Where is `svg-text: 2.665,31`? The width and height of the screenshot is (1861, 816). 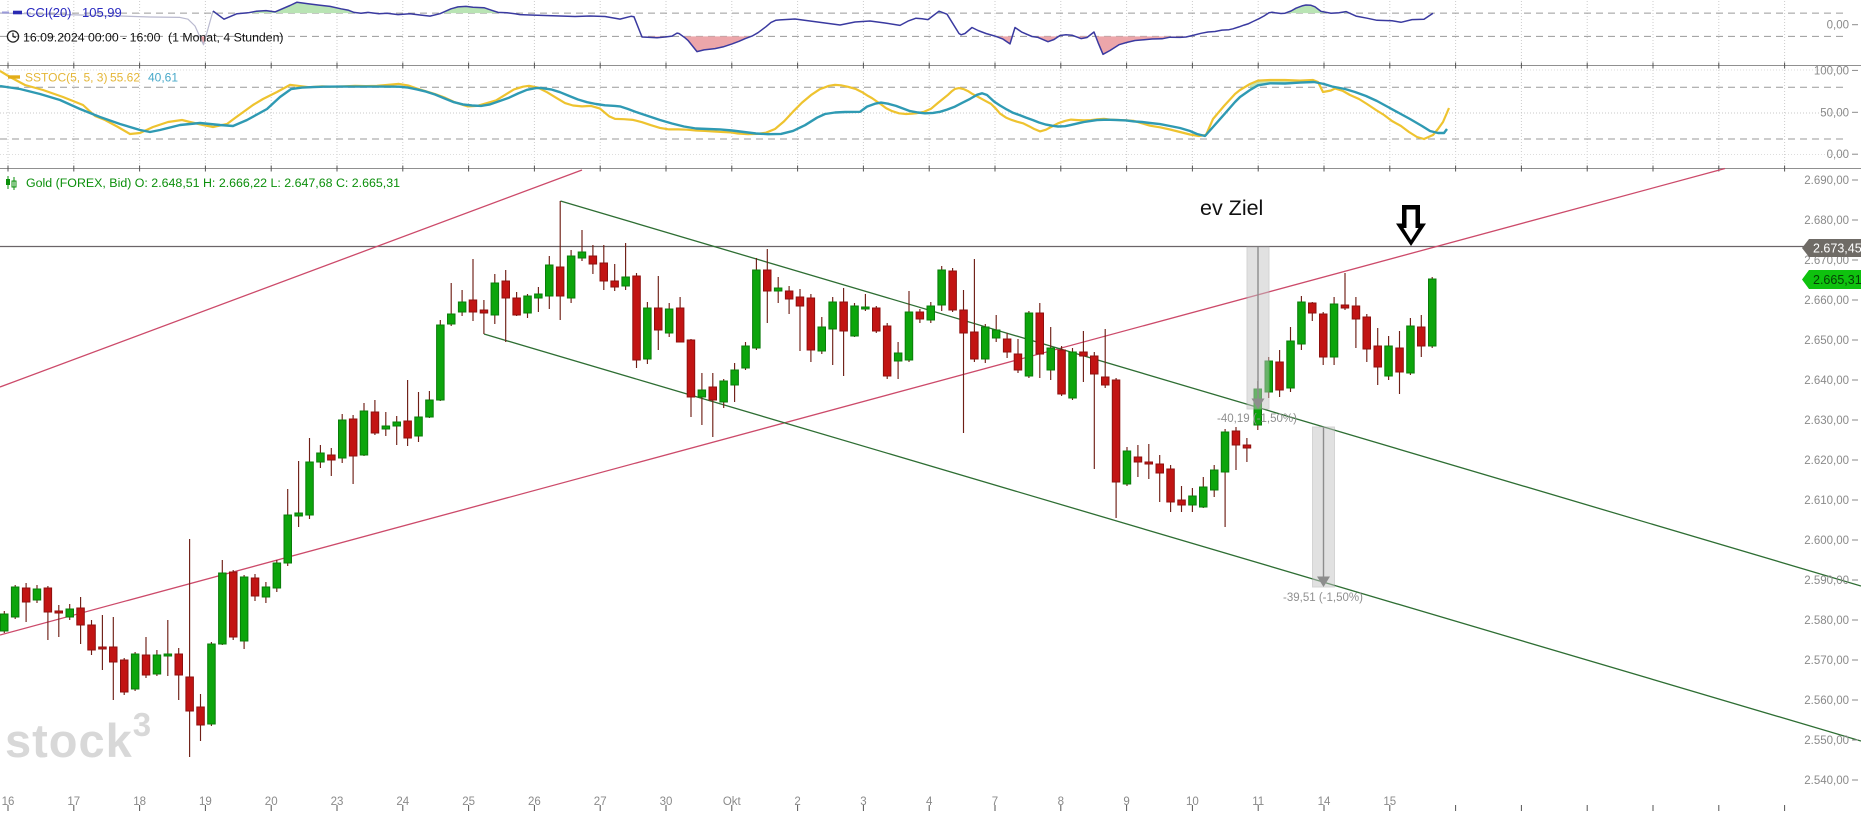 svg-text: 2.665,31 is located at coordinates (1837, 280).